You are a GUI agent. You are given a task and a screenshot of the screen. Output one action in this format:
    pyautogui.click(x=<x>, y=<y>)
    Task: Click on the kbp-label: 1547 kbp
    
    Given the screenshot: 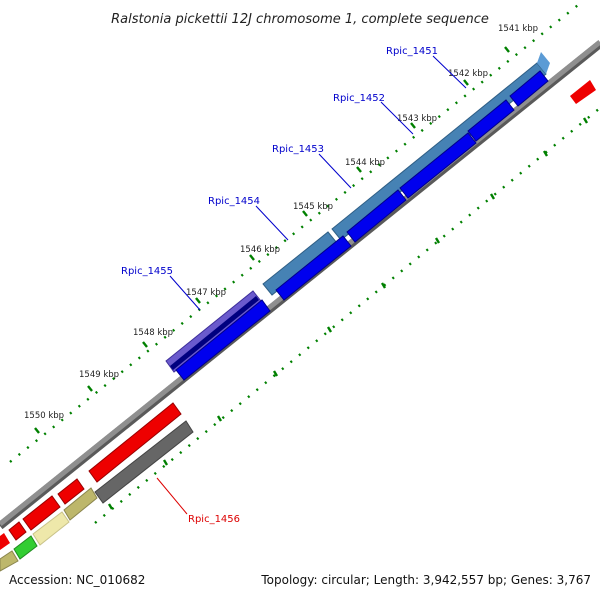 What is the action you would take?
    pyautogui.click(x=206, y=293)
    